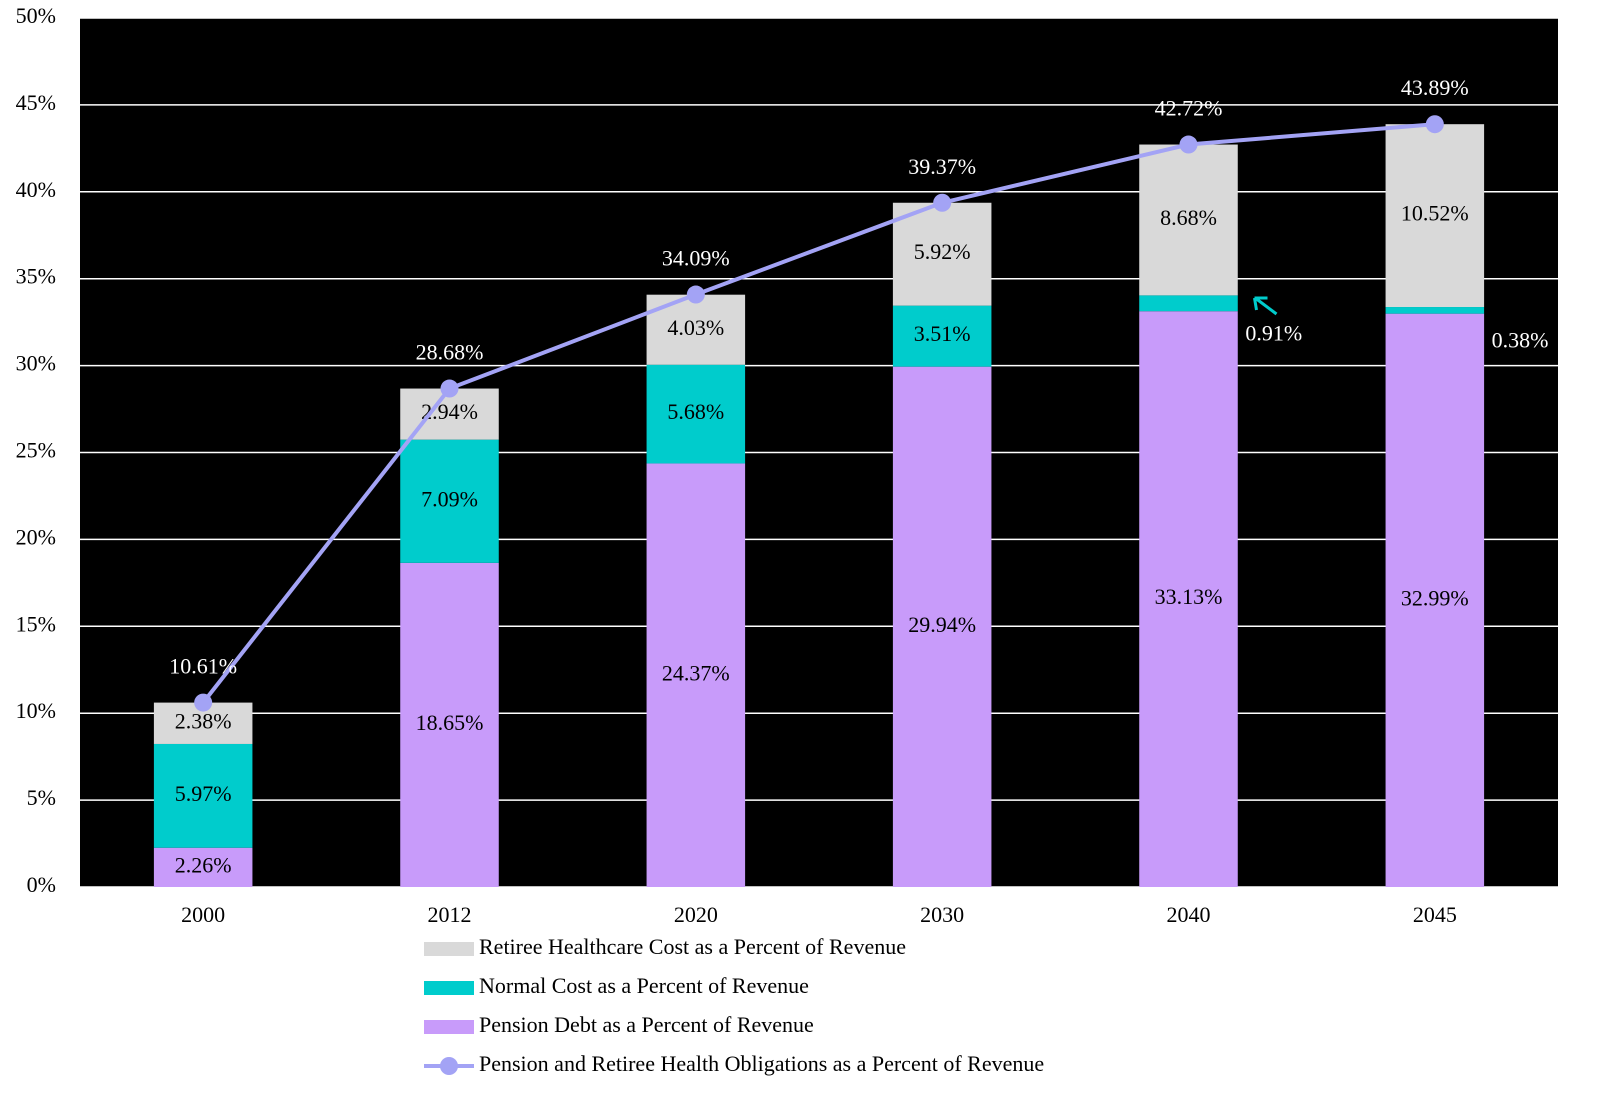  Describe the element at coordinates (36, 710) in the screenshot. I see `y-tick-label: 10%` at that location.